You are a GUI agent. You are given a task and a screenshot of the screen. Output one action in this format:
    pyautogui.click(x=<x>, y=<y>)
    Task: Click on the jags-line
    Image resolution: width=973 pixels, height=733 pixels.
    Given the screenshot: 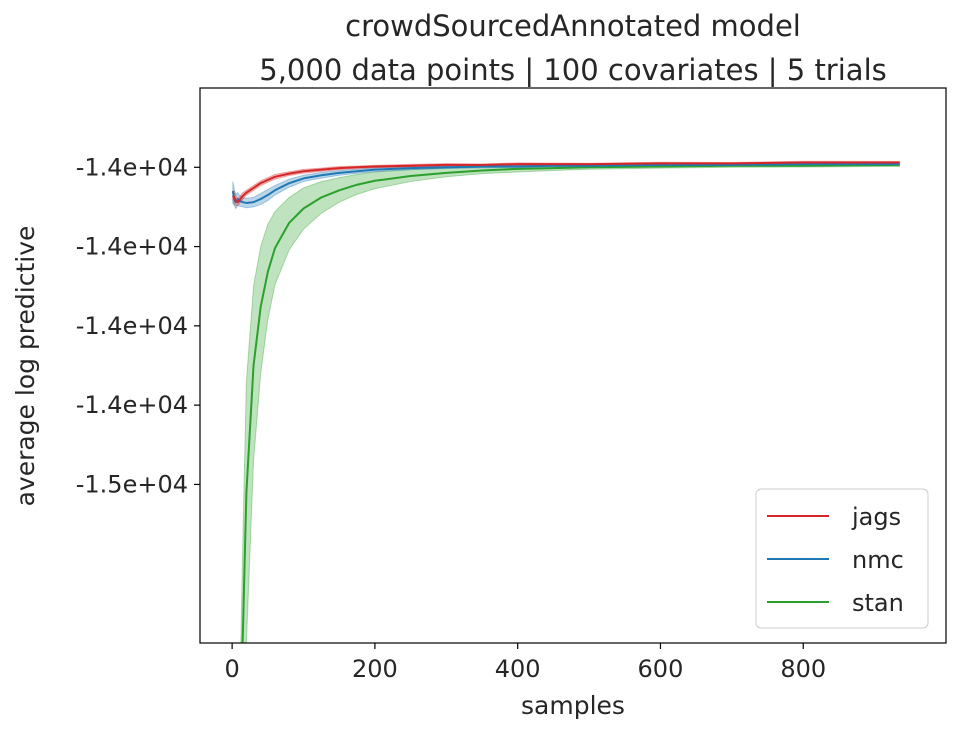 What is the action you would take?
    pyautogui.click(x=566, y=182)
    